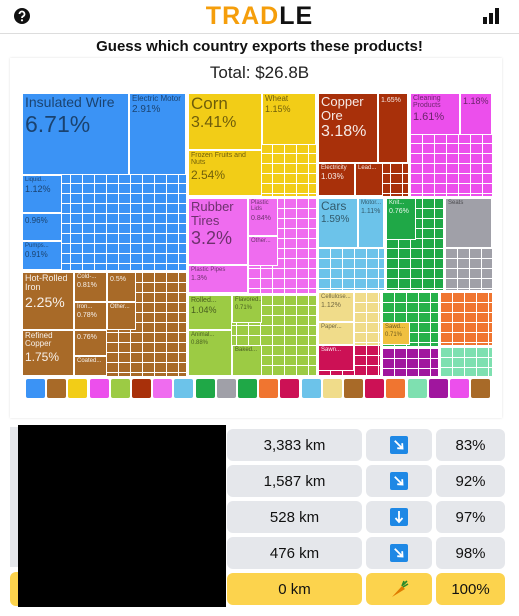  I want to click on redacted, so click(122, 516).